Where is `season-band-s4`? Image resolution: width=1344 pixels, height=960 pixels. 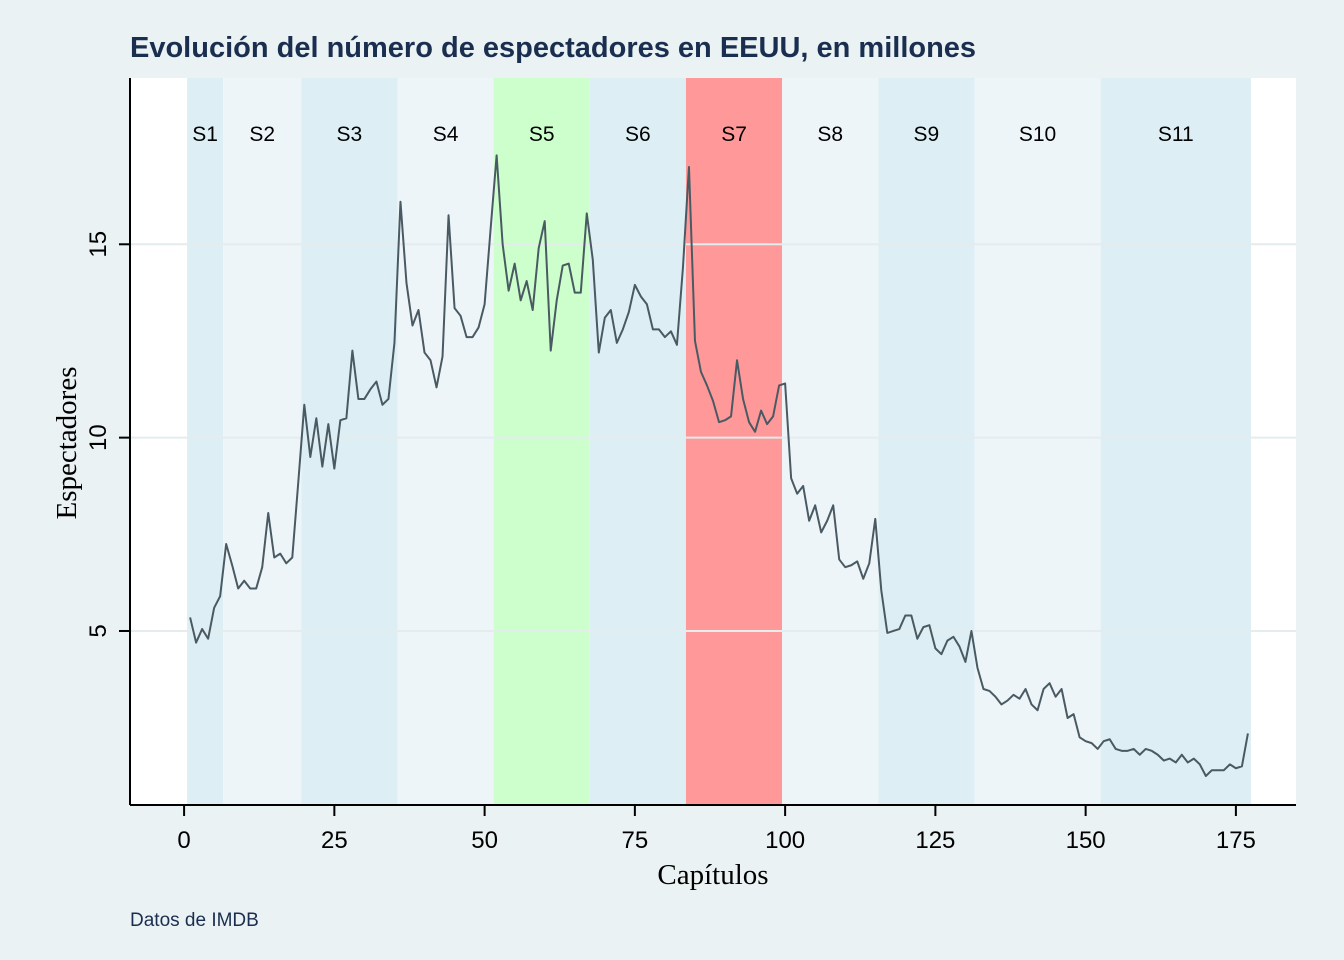 season-band-s4 is located at coordinates (445, 441).